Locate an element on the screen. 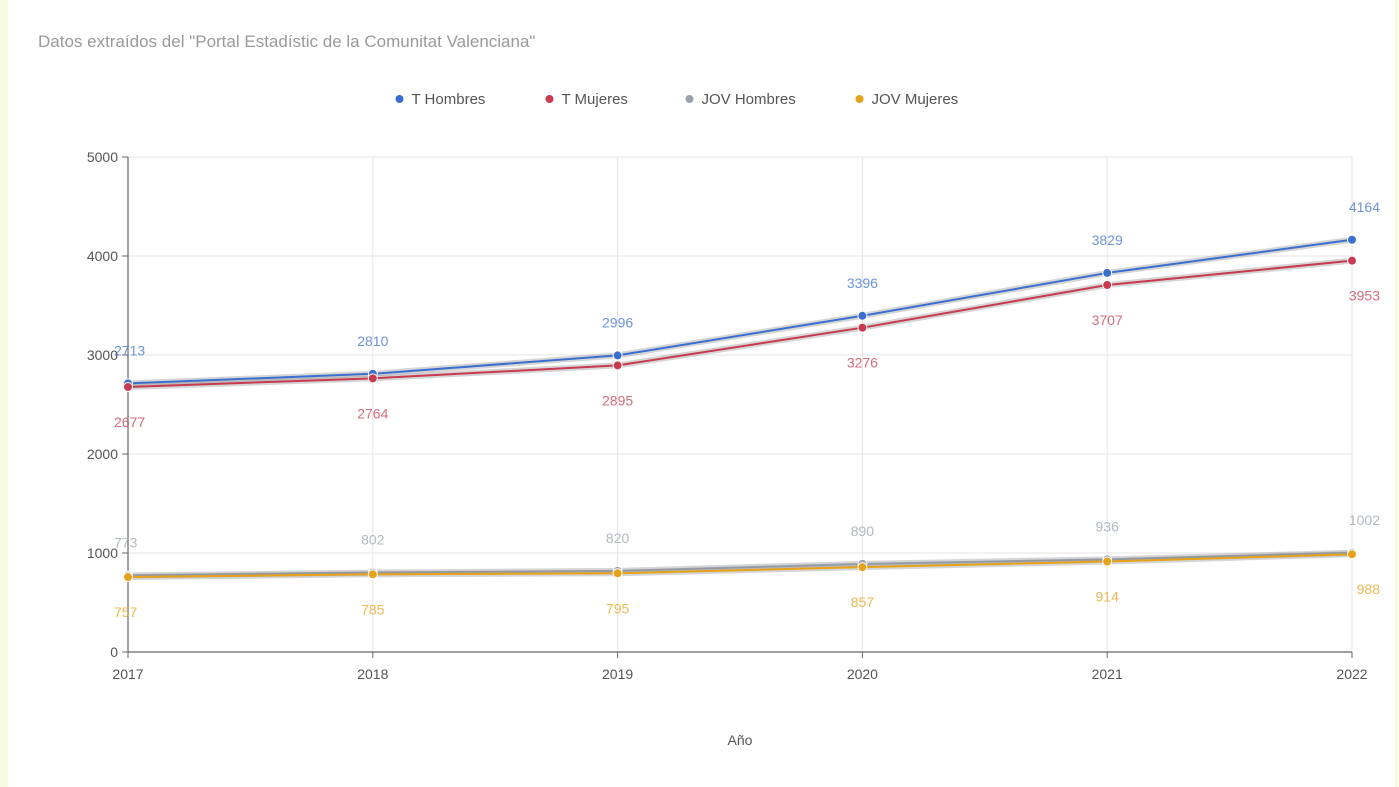 Image resolution: width=1399 pixels, height=787 pixels. data-label: 785 is located at coordinates (373, 609).